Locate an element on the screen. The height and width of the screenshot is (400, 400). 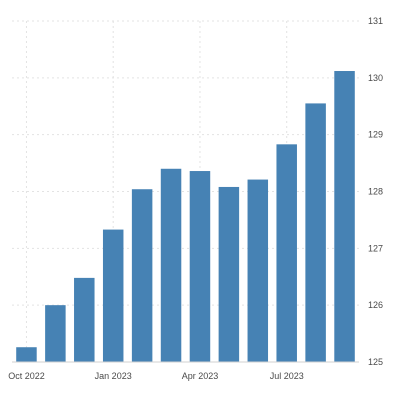
y-tick-label: 127 is located at coordinates (375, 248).